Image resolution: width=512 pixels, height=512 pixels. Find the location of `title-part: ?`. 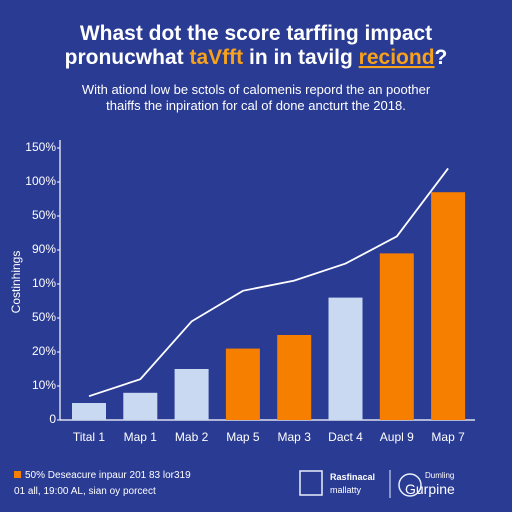

title-part: ? is located at coordinates (441, 57).